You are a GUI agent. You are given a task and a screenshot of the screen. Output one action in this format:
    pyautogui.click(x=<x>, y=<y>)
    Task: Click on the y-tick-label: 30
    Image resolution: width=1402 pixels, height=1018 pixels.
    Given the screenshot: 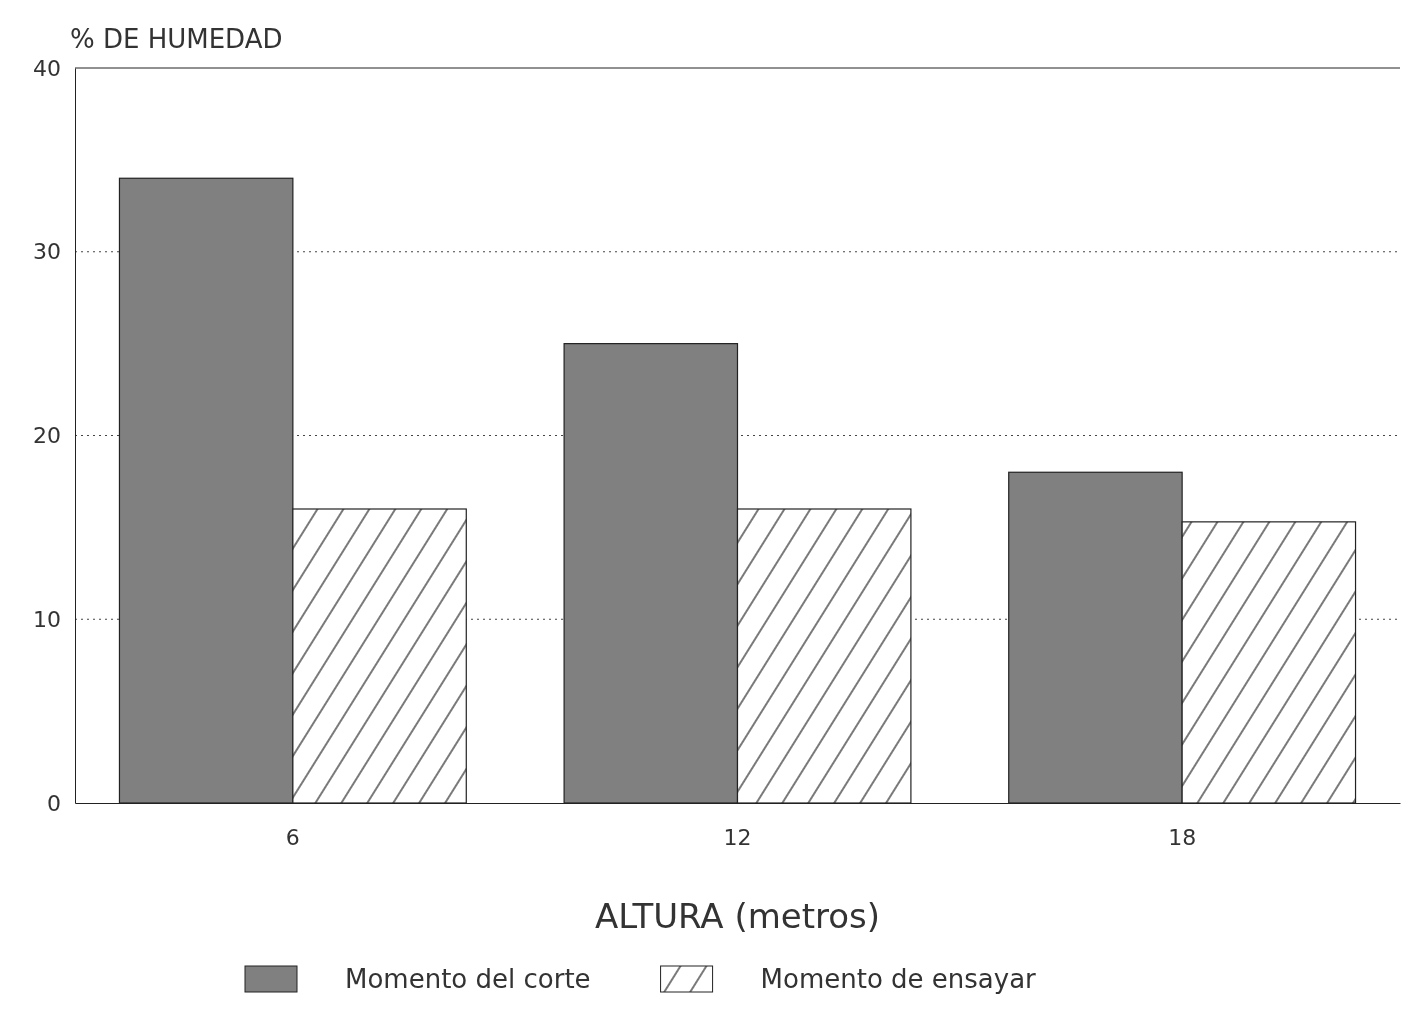 What is the action you would take?
    pyautogui.click(x=47, y=252)
    